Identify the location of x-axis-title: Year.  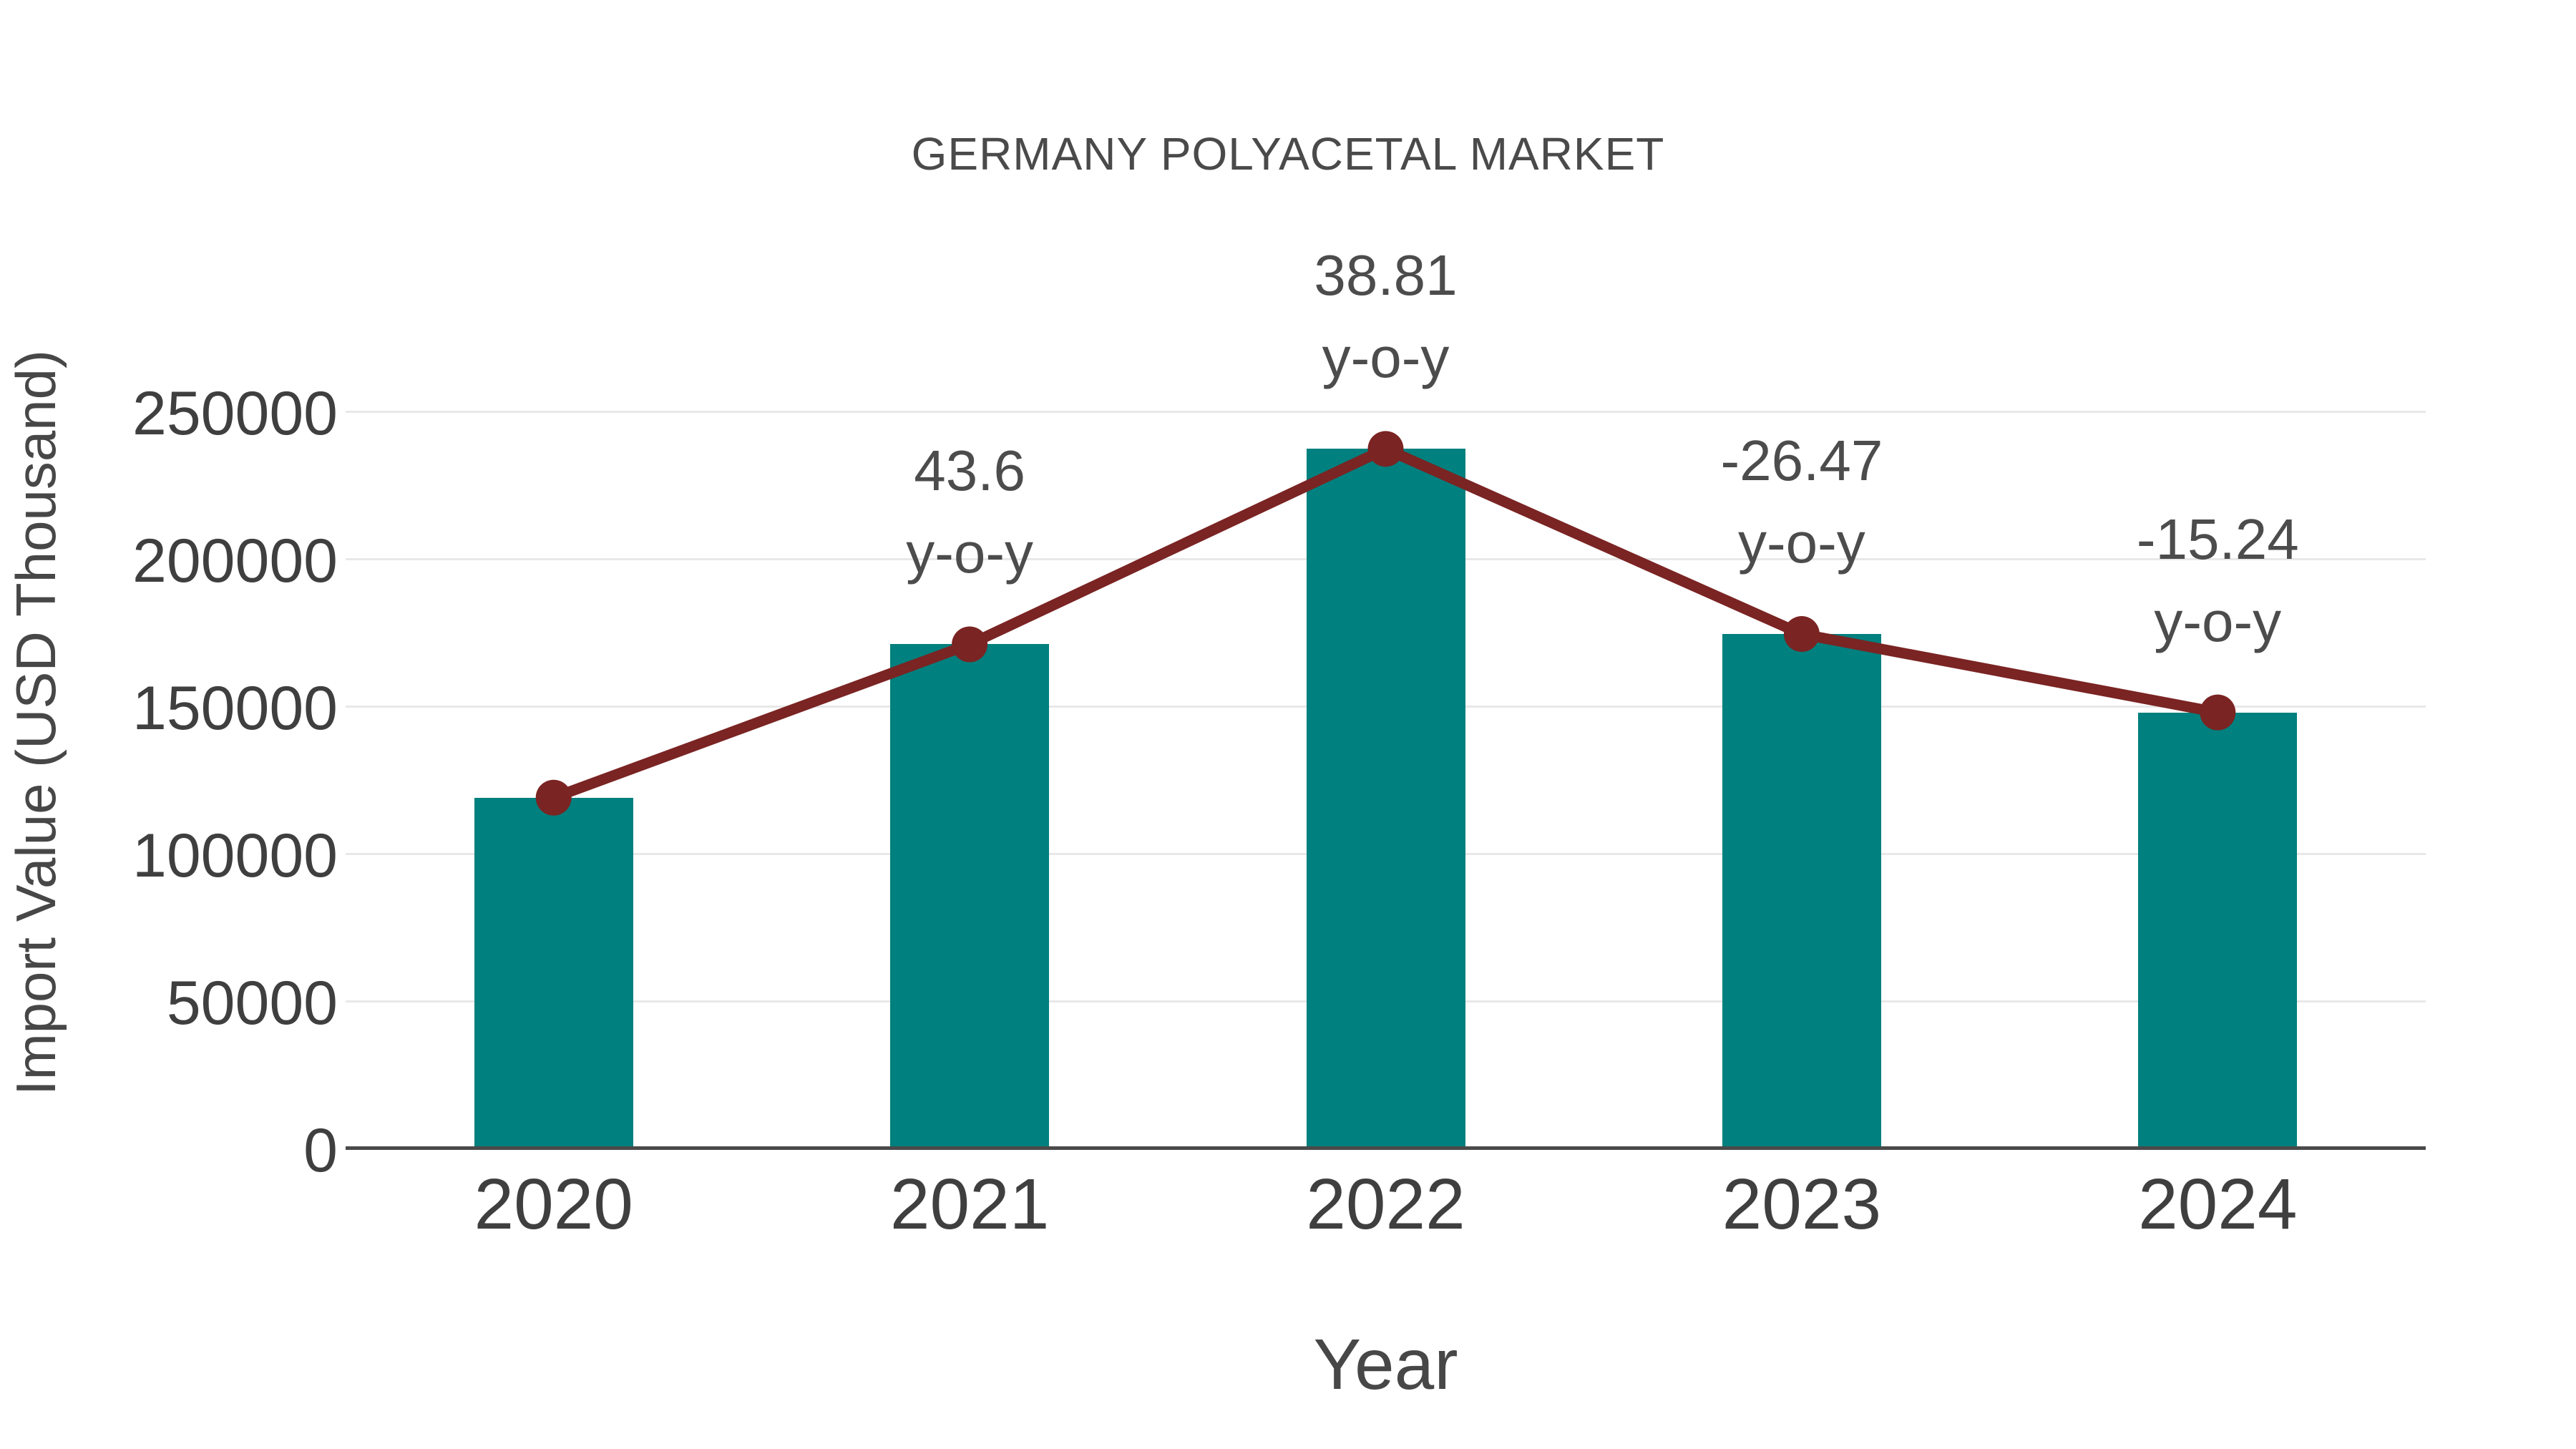
(1385, 1364).